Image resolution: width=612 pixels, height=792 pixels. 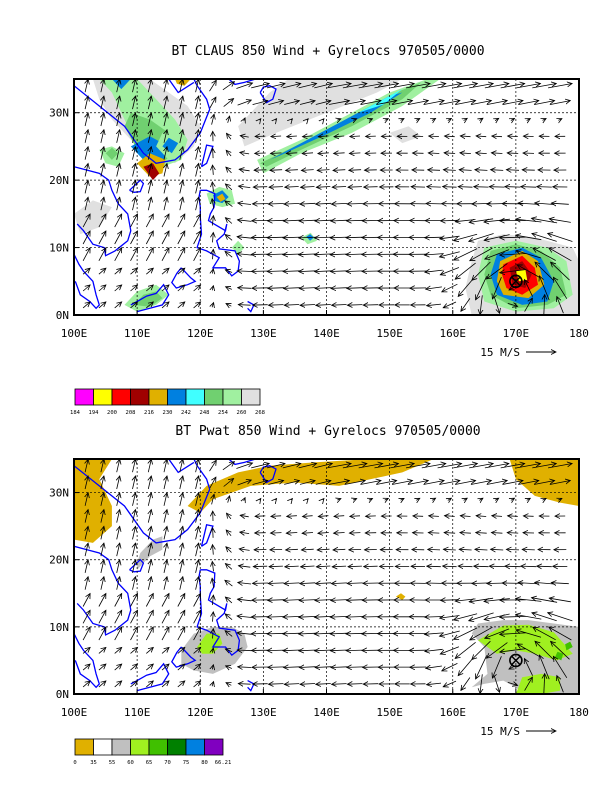 I want to click on x-tick-label: 130E, so click(x=263, y=712).